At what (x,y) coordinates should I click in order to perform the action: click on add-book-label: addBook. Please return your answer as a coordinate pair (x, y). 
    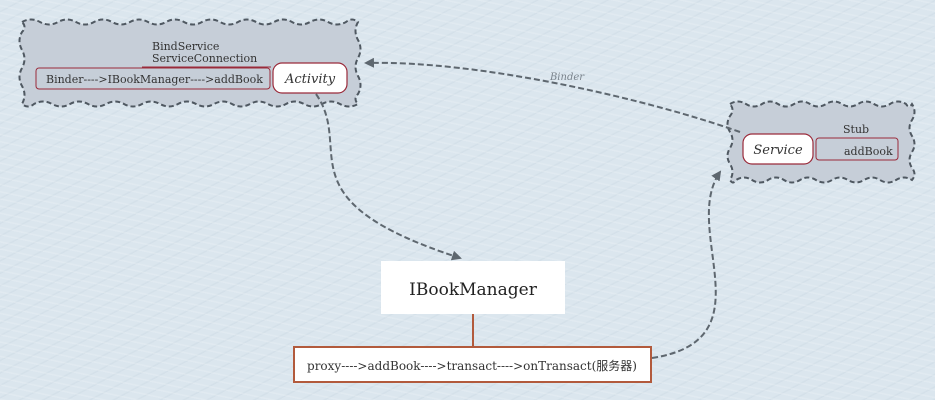
    Looking at the image, I should click on (868, 151).